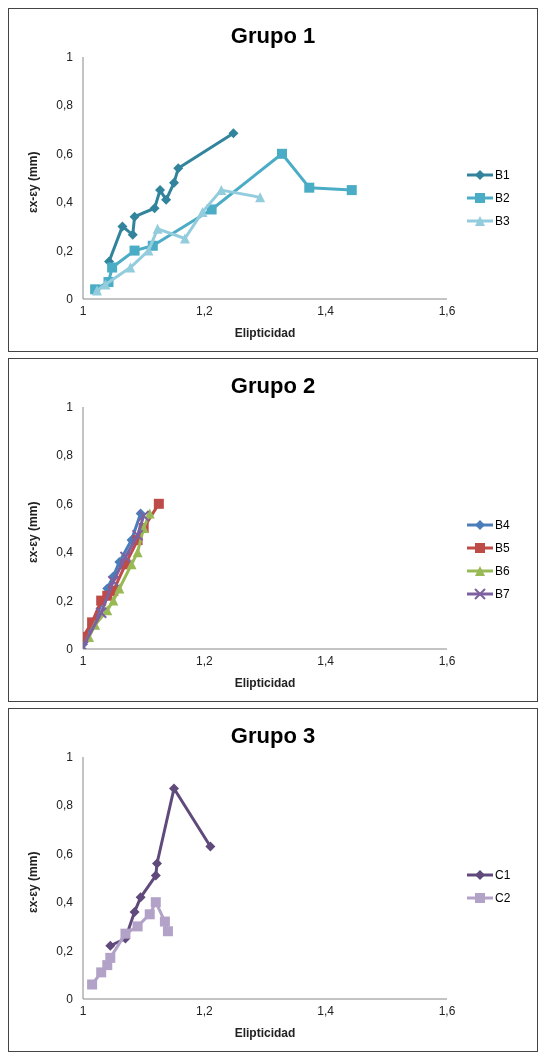 The width and height of the screenshot is (546, 1061). What do you see at coordinates (503, 898) in the screenshot?
I see `legend-label: C2` at bounding box center [503, 898].